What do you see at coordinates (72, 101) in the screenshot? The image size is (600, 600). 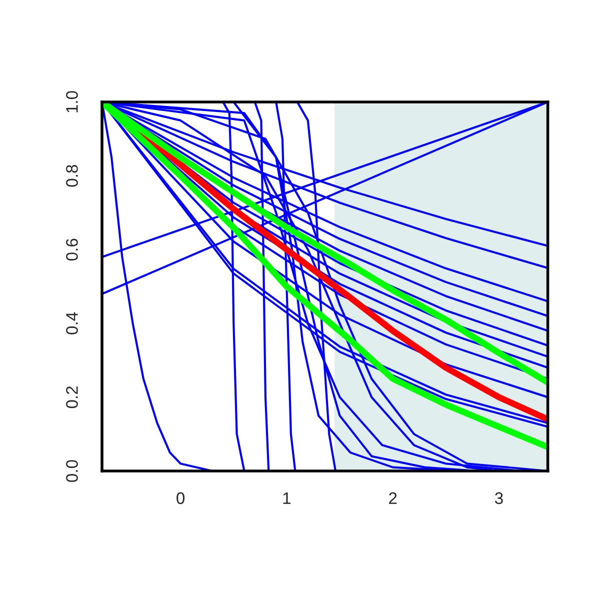 I see `y-tick-label: 1.0` at bounding box center [72, 101].